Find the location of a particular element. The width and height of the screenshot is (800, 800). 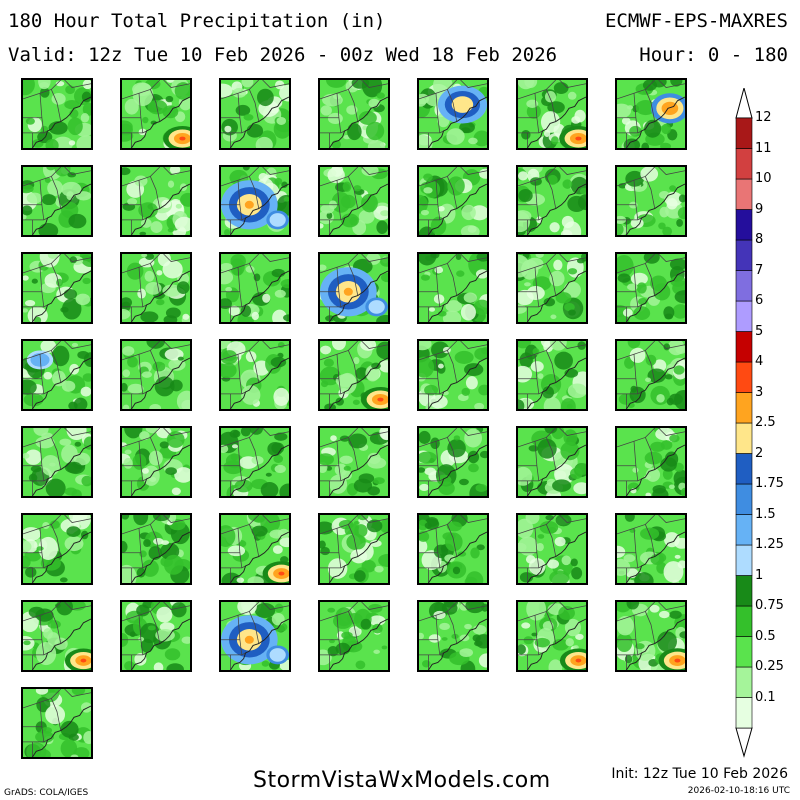

colorbar-tick-label: 2.5 is located at coordinates (765, 422).